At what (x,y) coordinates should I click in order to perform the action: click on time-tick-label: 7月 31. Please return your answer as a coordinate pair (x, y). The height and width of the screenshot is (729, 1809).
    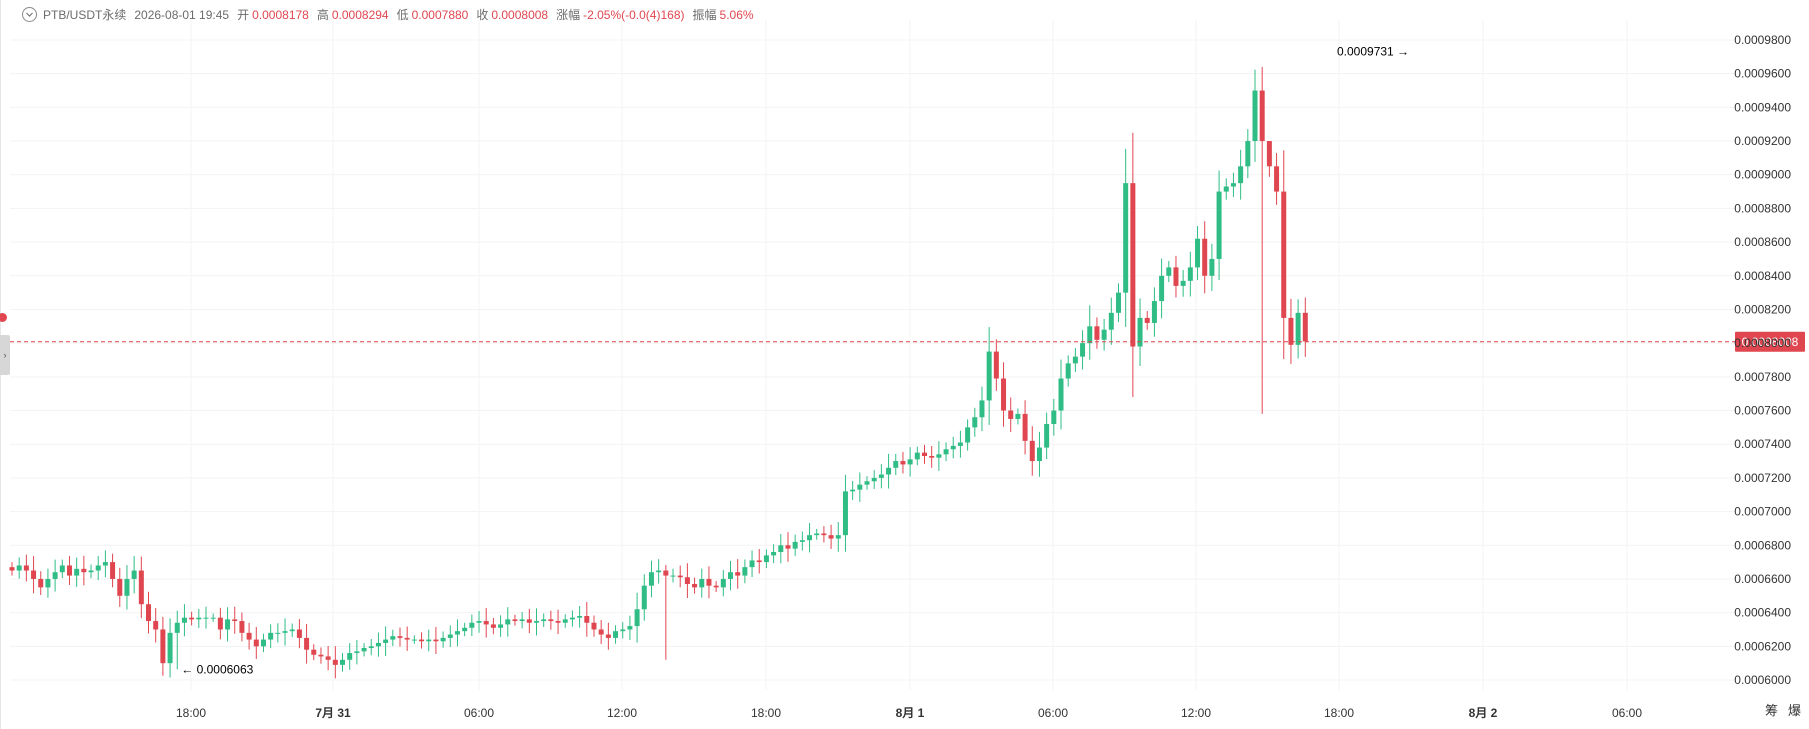
    Looking at the image, I should click on (333, 713).